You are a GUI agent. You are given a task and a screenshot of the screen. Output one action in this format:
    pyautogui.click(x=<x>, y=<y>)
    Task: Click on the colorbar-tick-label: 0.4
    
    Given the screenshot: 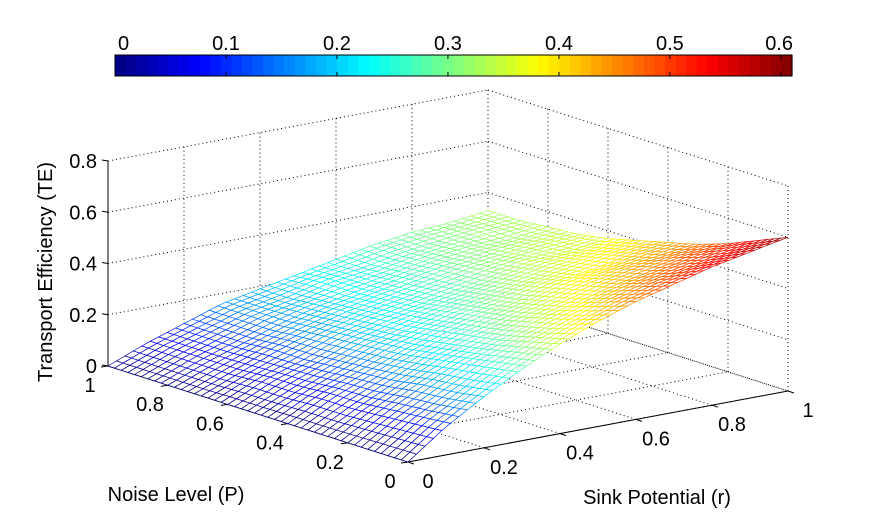 What is the action you would take?
    pyautogui.click(x=559, y=44)
    